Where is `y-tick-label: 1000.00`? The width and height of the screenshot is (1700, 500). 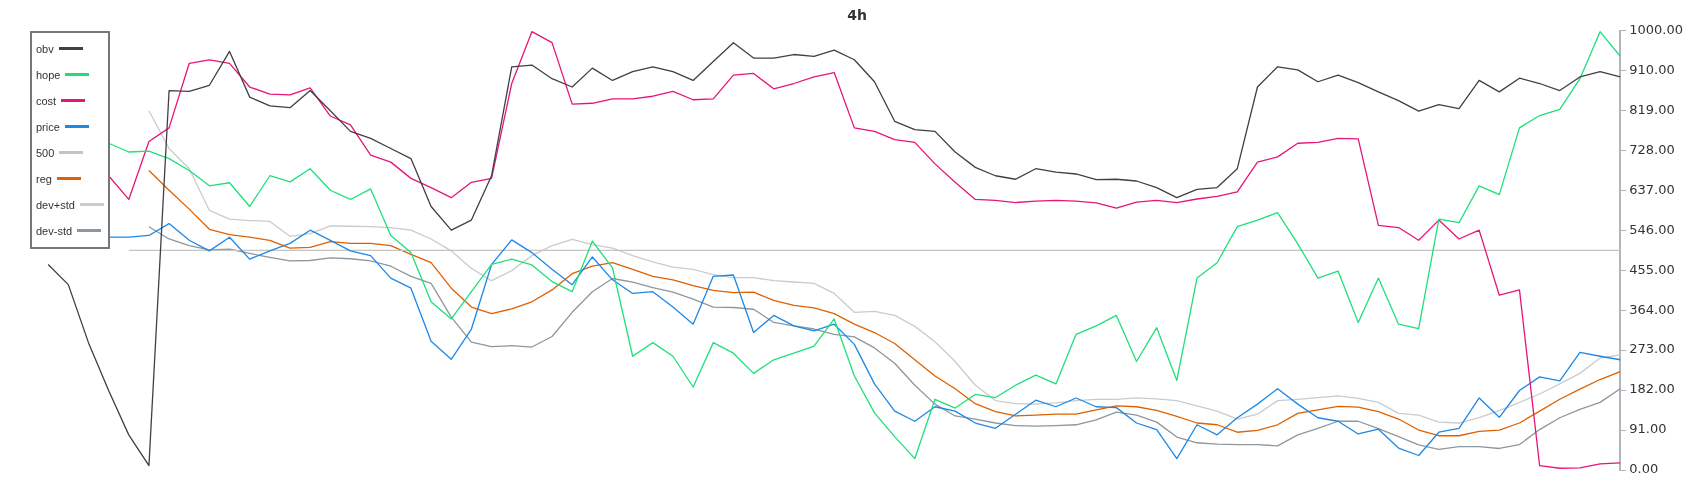
y-tick-label: 1000.00 is located at coordinates (1656, 30).